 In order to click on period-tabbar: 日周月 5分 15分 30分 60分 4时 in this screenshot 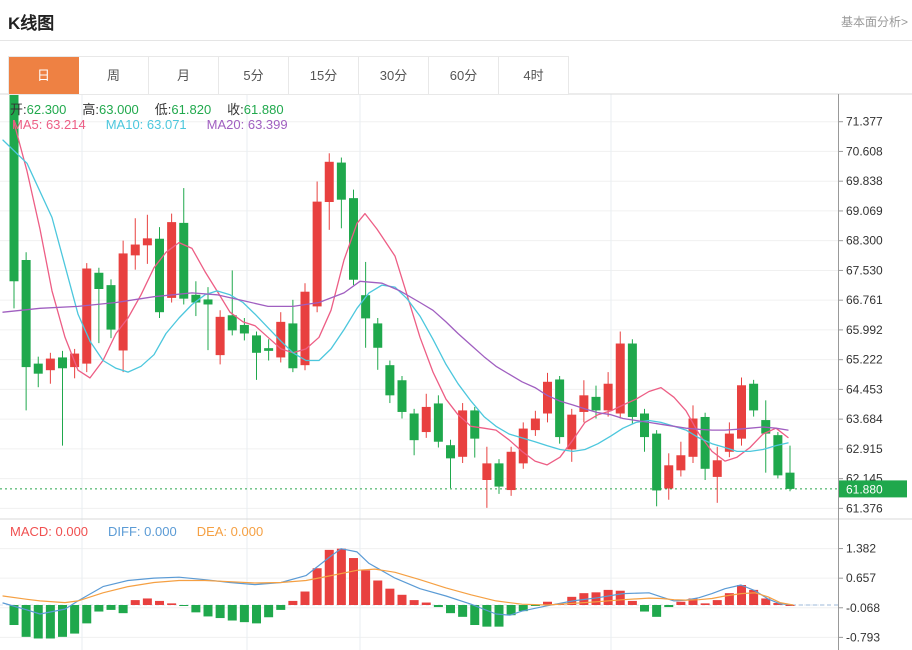, I will do `click(288, 75)`.